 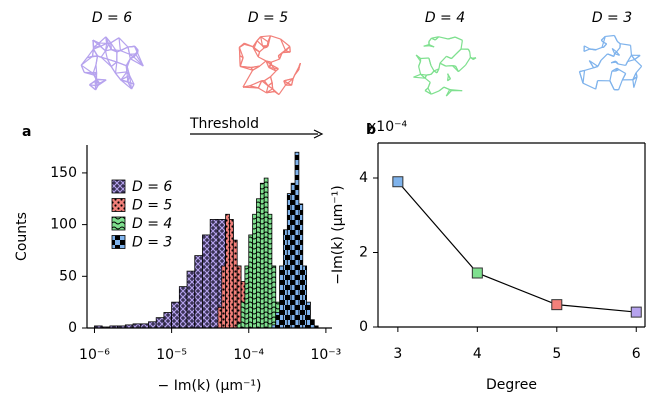 I want to click on y-axis-label: −Im(k) (μm⁻¹), so click(x=338, y=234).